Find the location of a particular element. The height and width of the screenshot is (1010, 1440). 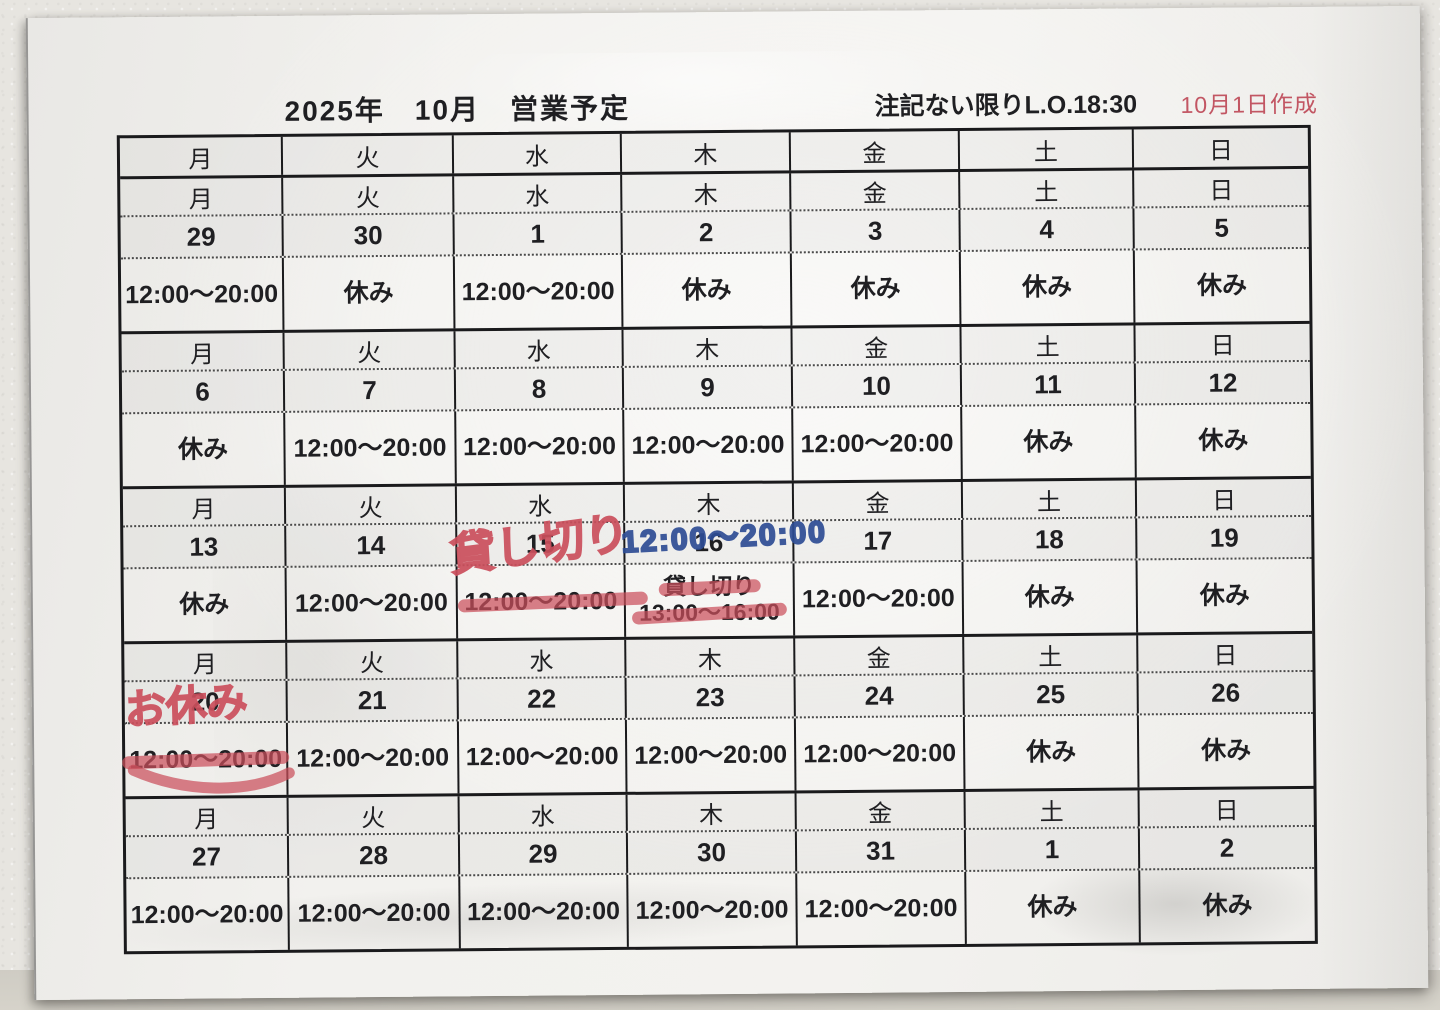

date-label: 15 is located at coordinates (540, 543).